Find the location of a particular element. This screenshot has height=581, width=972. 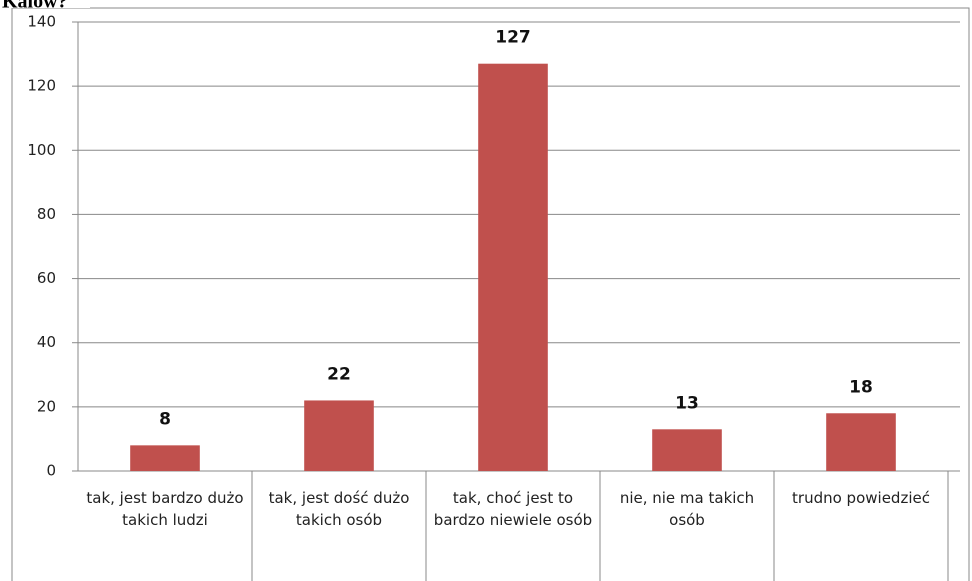

x-tick-label: tak, jest dość dużo takich osób is located at coordinates (339, 509).